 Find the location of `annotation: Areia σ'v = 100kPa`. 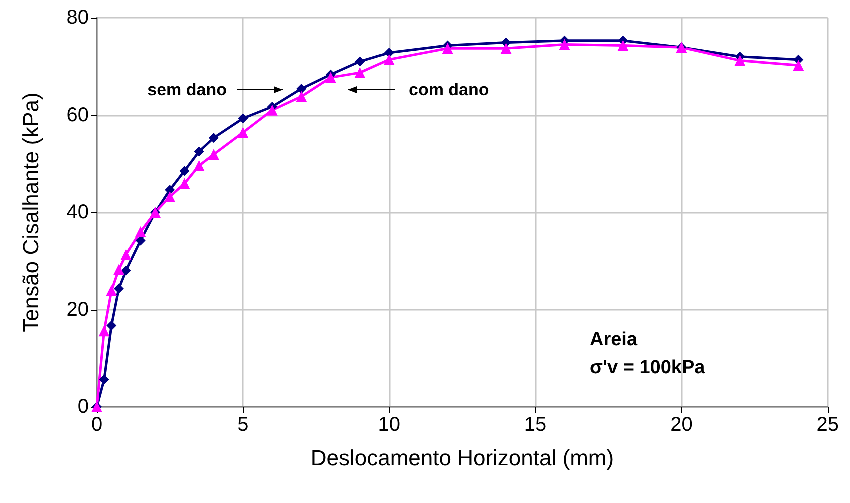

annotation: Areia σ'v = 100kPa is located at coordinates (648, 354).